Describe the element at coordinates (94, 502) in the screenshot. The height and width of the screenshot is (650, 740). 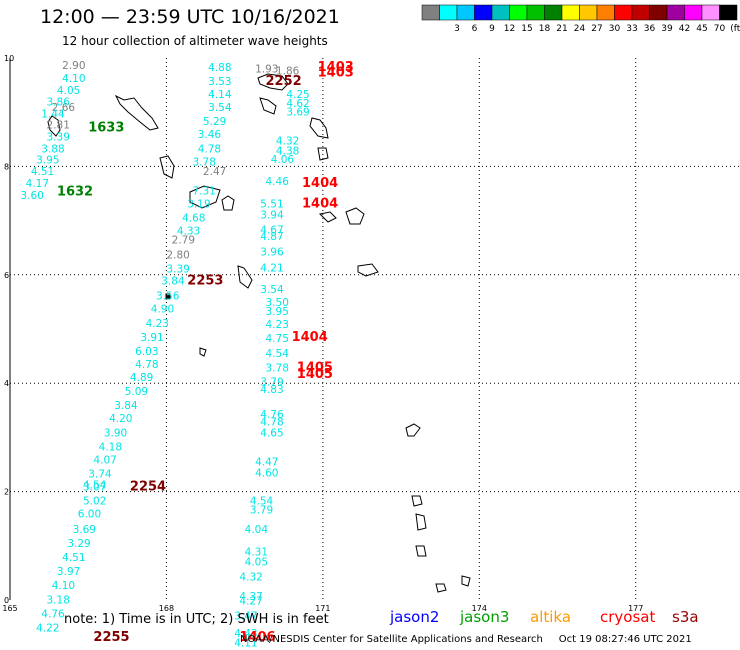
I see `wave-height-label: 5.02` at that location.